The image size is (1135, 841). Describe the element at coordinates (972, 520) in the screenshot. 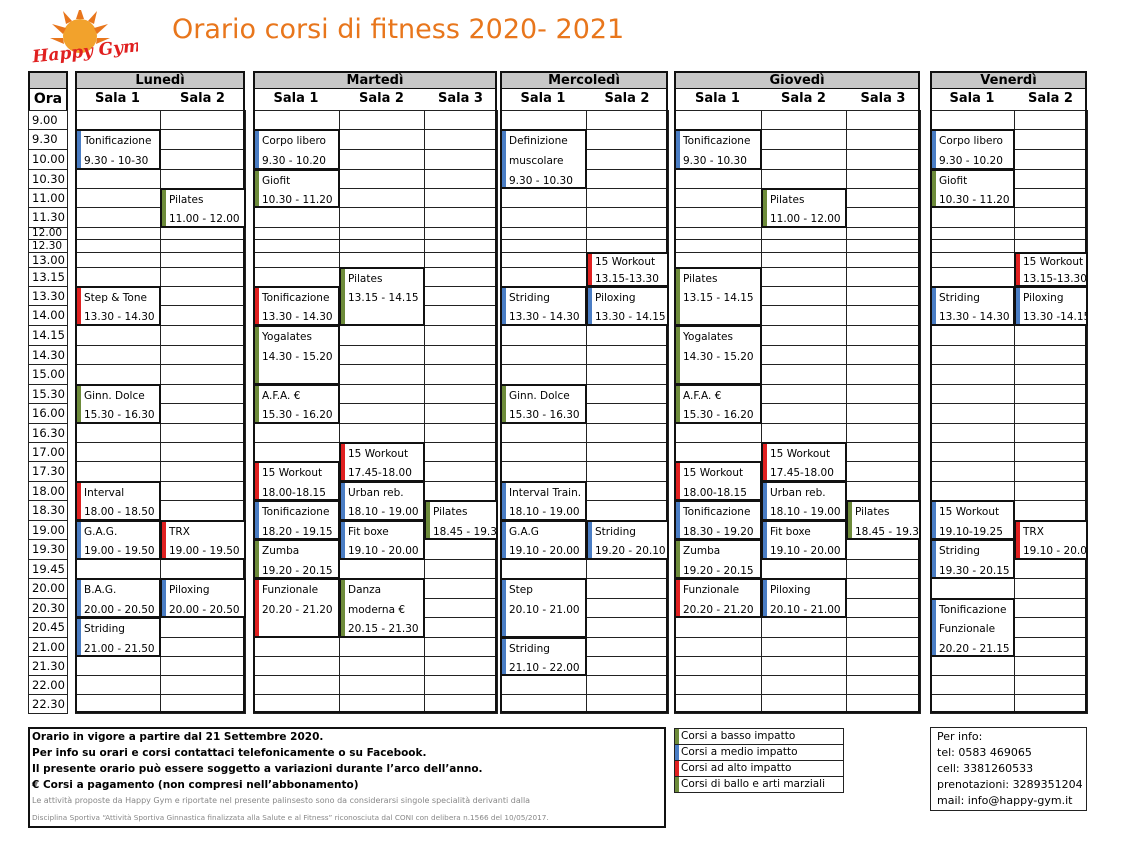

I see `course-block: 15 Workout 19.10-19.25` at that location.